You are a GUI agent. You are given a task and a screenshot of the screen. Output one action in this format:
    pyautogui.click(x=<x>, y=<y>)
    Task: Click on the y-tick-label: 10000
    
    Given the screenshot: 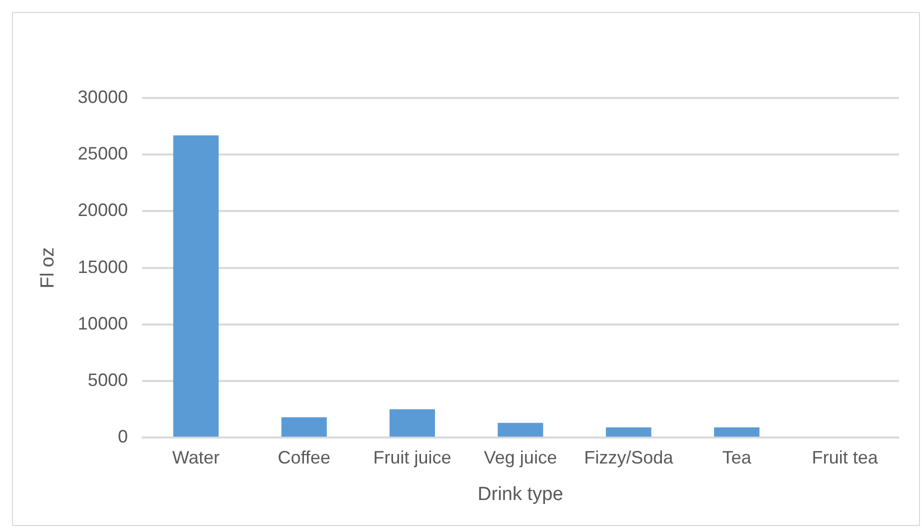 What is the action you would take?
    pyautogui.click(x=103, y=323)
    